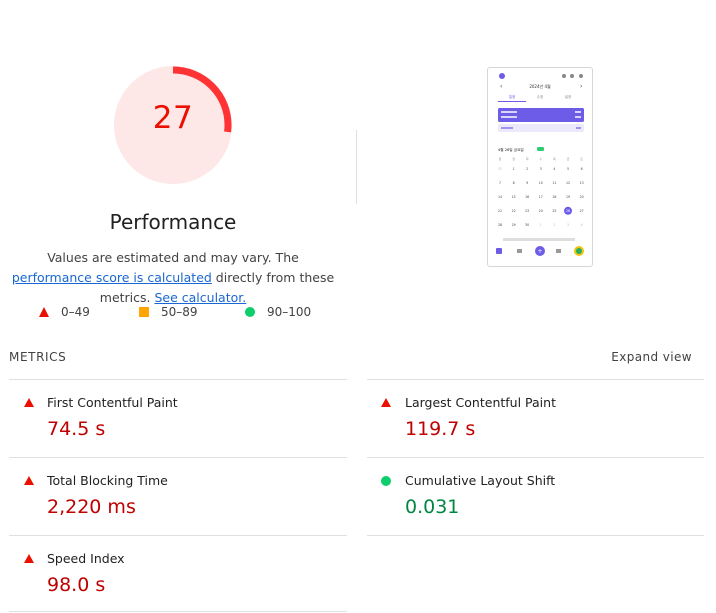  Describe the element at coordinates (200, 297) in the screenshot. I see `calculator-link: See calculator.` at that location.